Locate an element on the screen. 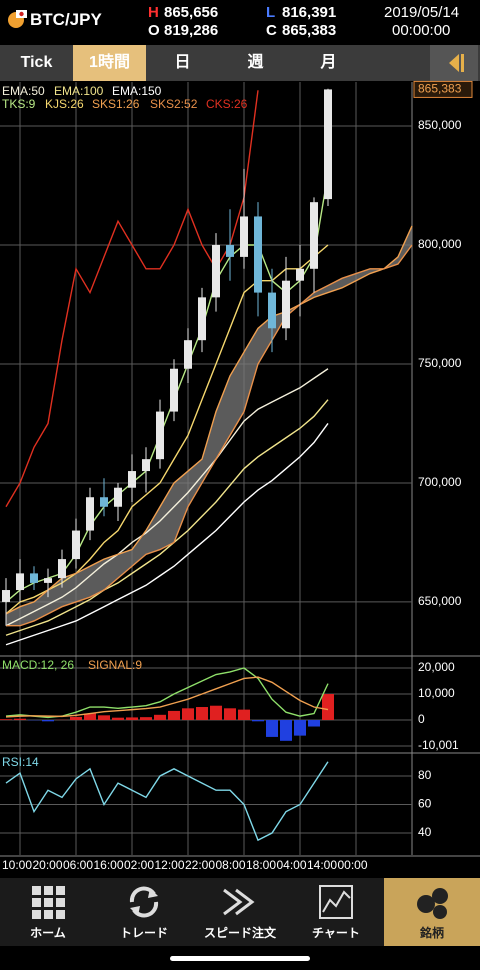 The width and height of the screenshot is (480, 970). y-tick-label: 800,000 is located at coordinates (440, 244).